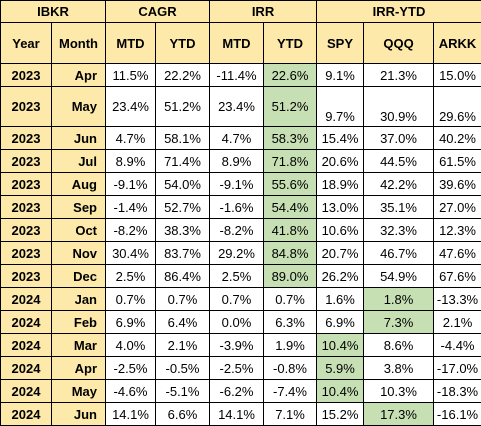 The height and width of the screenshot is (426, 481). Describe the element at coordinates (457, 184) in the screenshot. I see `cell-arkk: 39.6%` at that location.